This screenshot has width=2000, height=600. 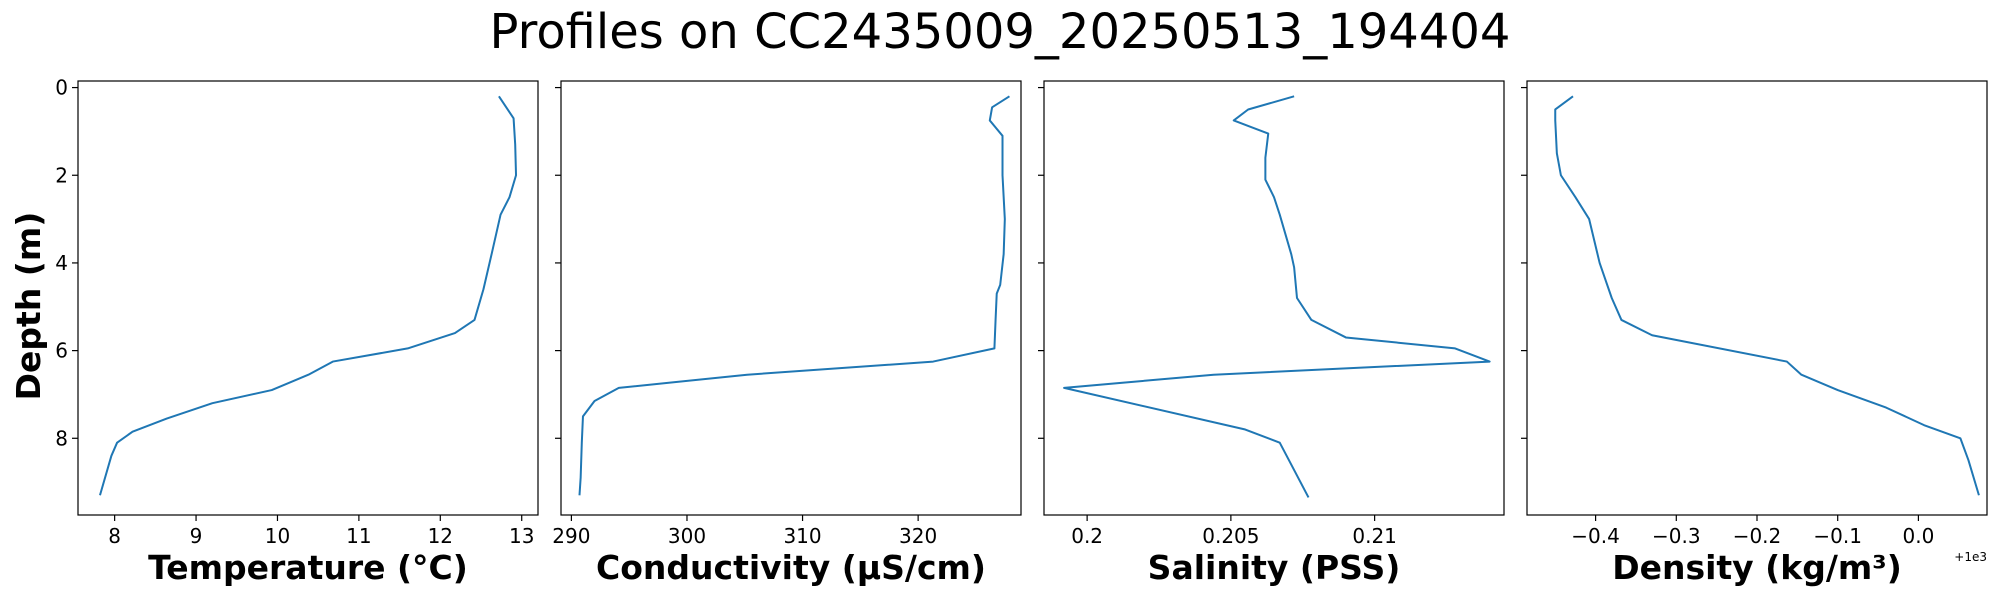 I want to click on x-axis-label-4: Density (kg/m³), so click(x=1757, y=567).